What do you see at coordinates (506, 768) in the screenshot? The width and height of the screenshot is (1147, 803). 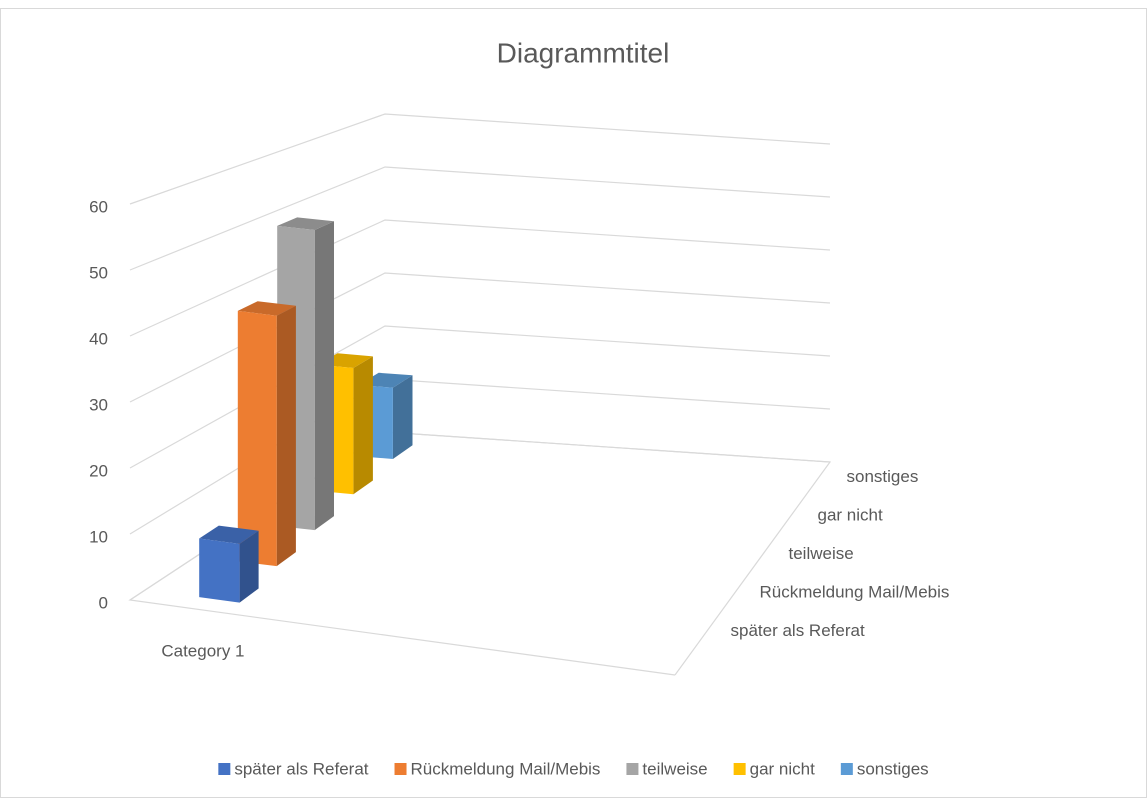 I see `legend-label: Rückmeldung Mail/Mebis` at bounding box center [506, 768].